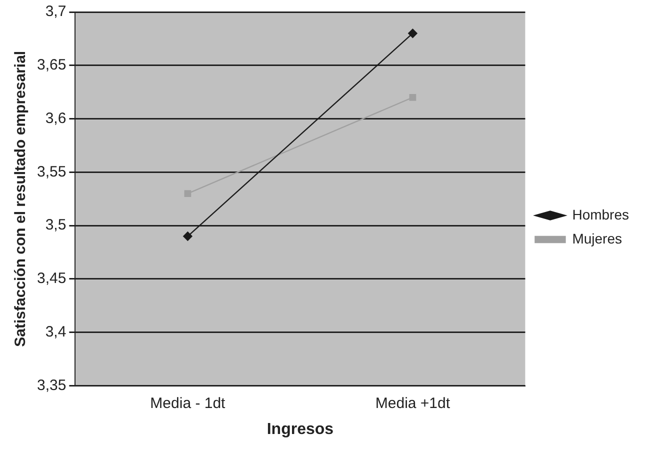 The width and height of the screenshot is (649, 449). I want to click on y-tick-label: 3,6, so click(55, 118).